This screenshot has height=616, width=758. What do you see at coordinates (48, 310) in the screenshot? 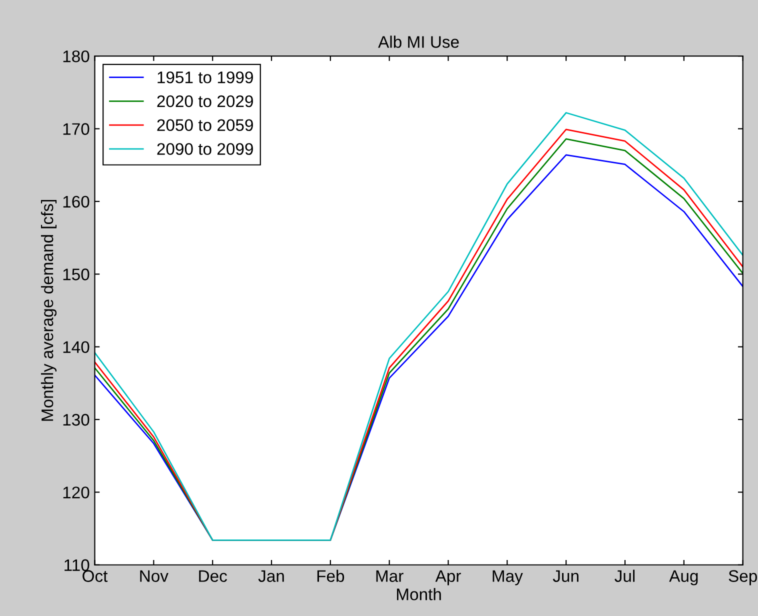
I see `y-axis-title: Monthly average demand [cfs]` at bounding box center [48, 310].